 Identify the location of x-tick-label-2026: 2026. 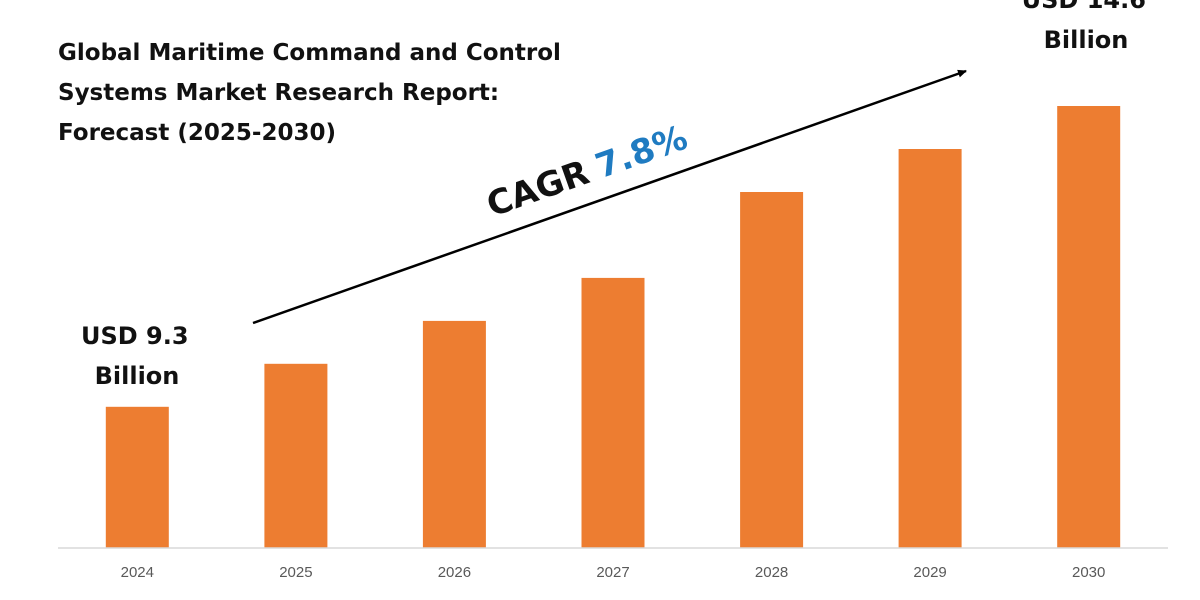
(454, 572).